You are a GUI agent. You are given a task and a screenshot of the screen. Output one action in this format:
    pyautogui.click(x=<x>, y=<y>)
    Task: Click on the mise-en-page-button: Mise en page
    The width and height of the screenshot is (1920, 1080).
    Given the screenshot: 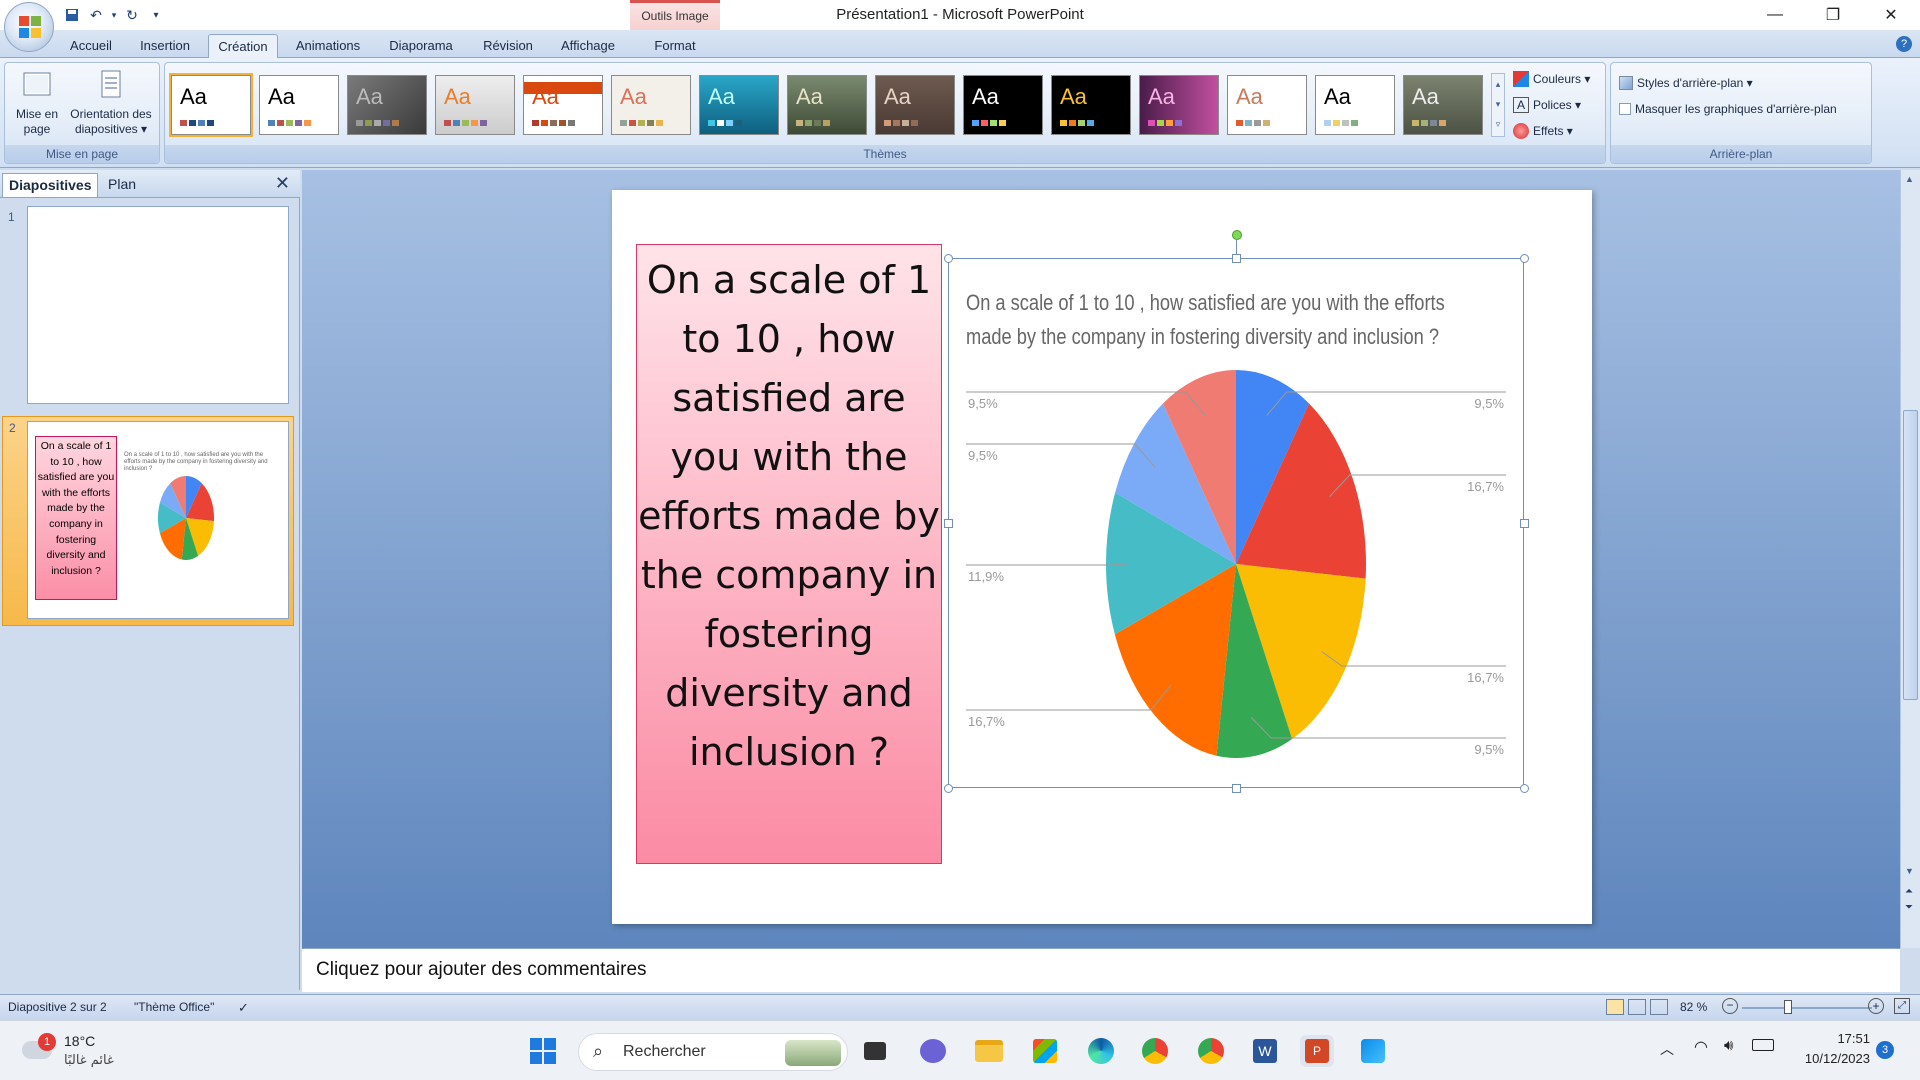 What is the action you would take?
    pyautogui.click(x=37, y=102)
    